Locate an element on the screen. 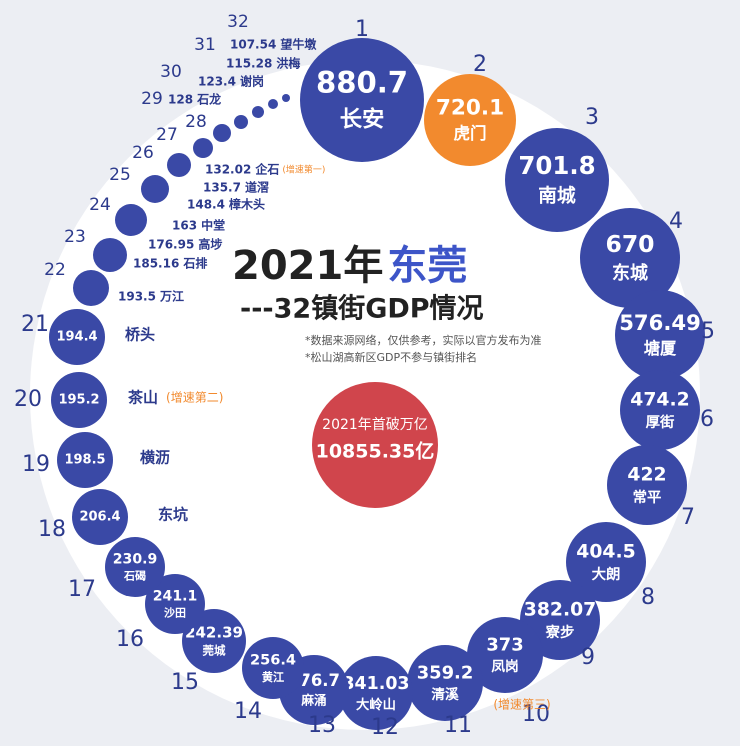 The image size is (740, 746). rank-label: 30 is located at coordinates (171, 72).